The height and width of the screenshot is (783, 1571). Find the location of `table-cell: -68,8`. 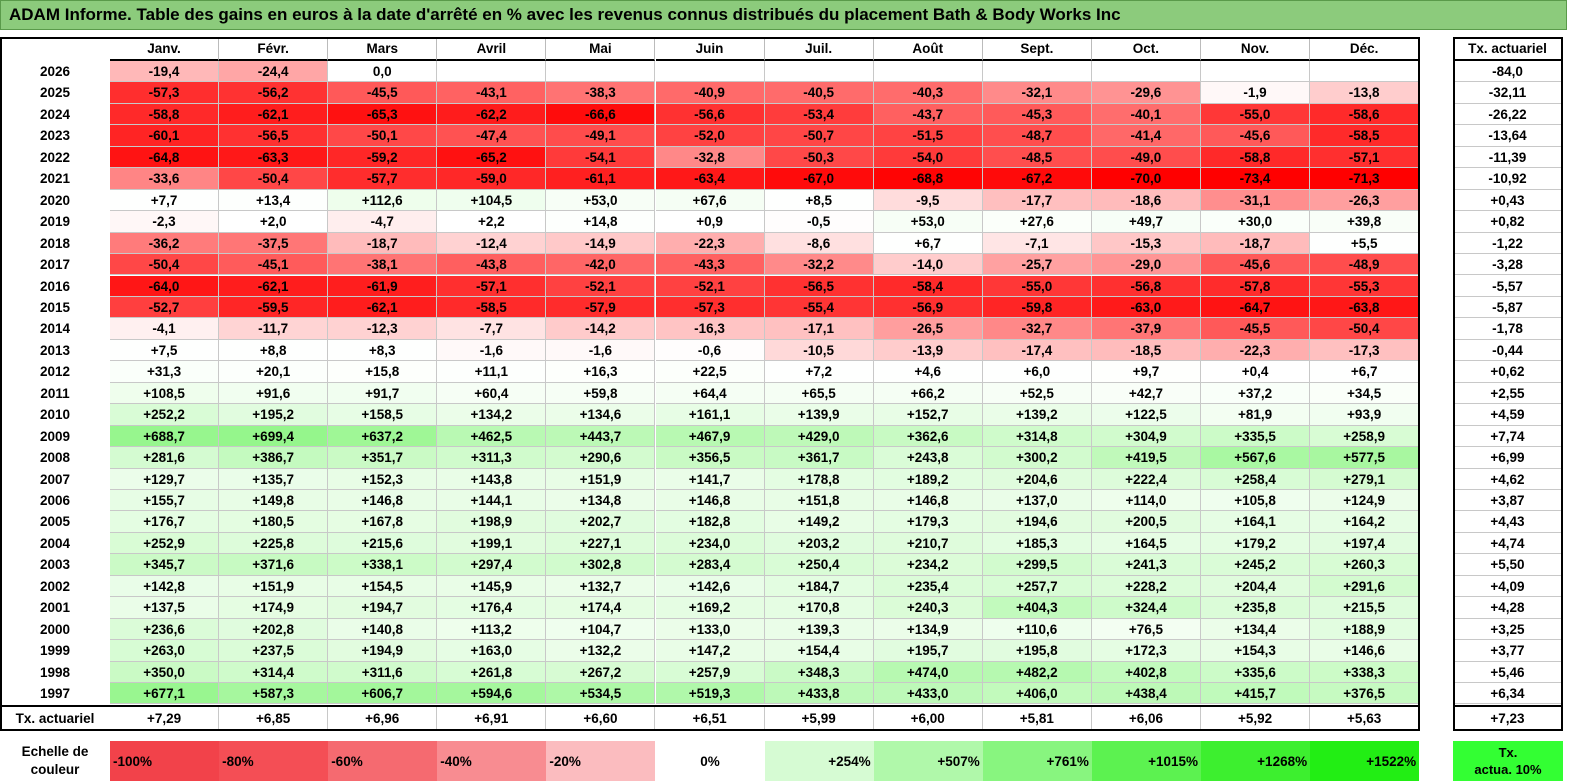

table-cell: -68,8 is located at coordinates (928, 179).